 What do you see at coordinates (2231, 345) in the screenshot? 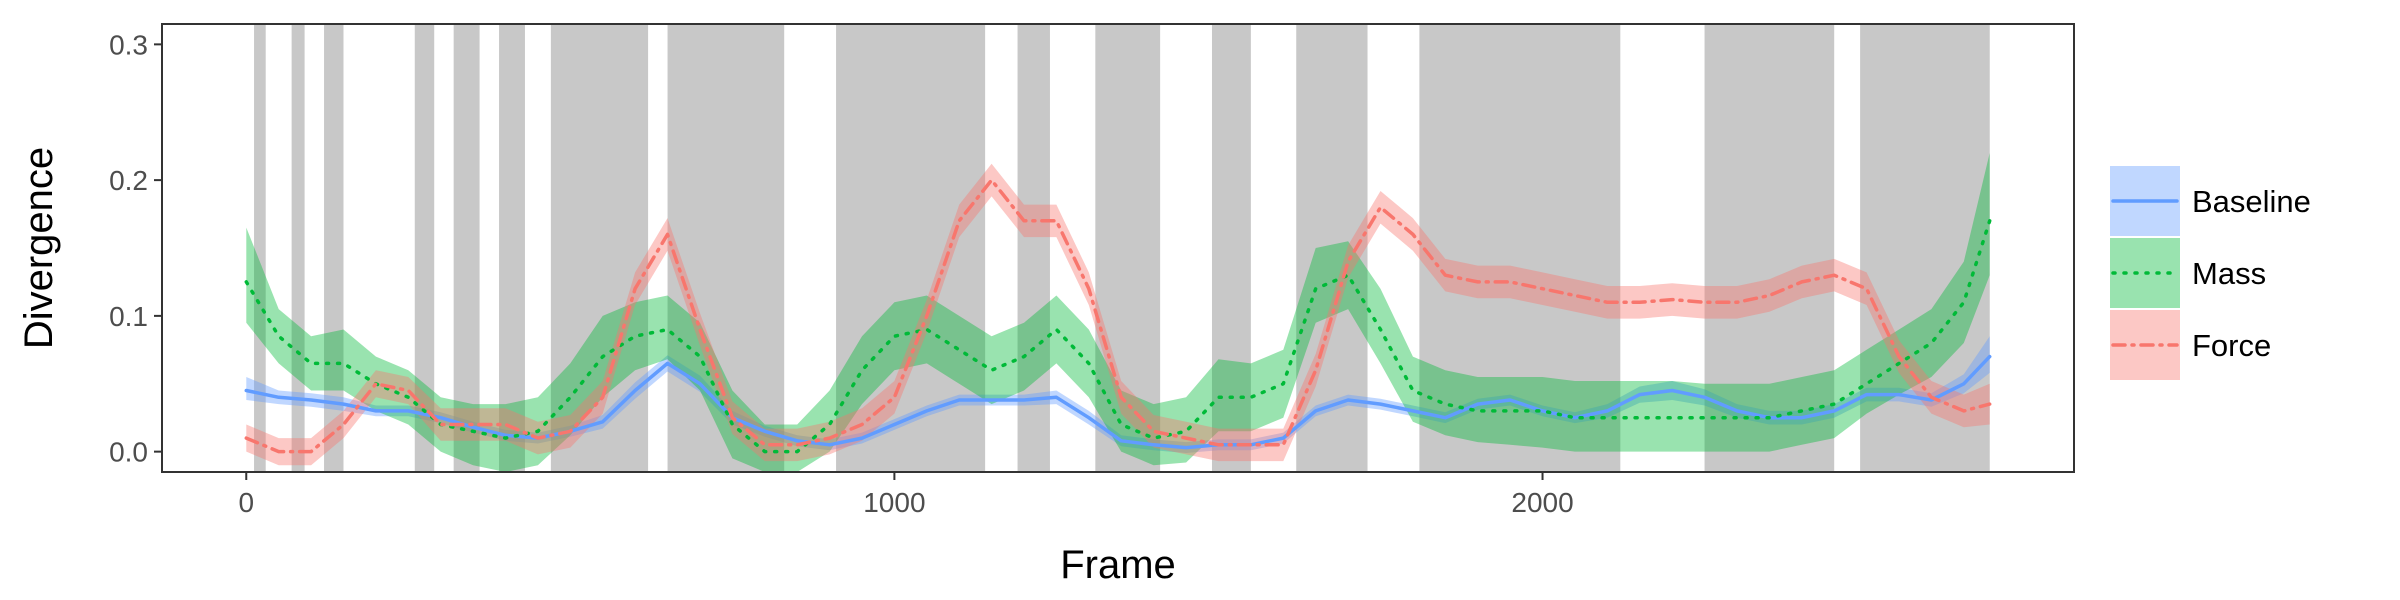
I see `legend-label: Force` at bounding box center [2231, 345].